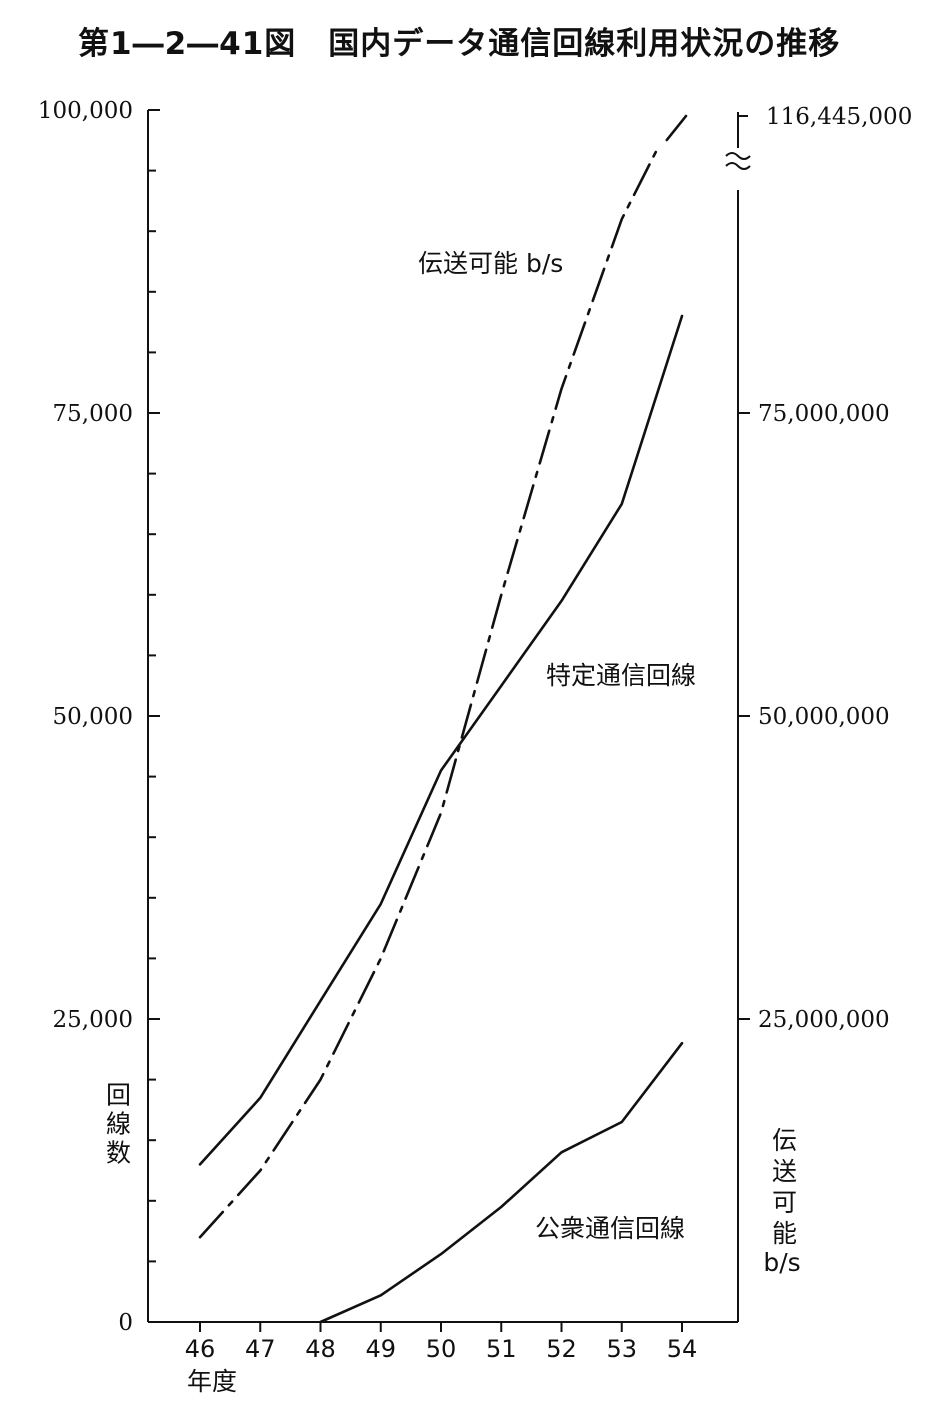  What do you see at coordinates (682, 1349) in the screenshot?
I see `x-tick-label: 54` at bounding box center [682, 1349].